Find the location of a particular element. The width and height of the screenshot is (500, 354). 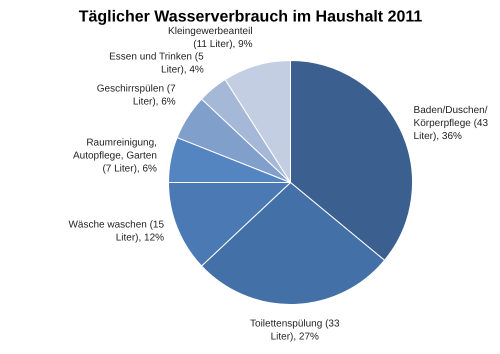

slice-label: Essen und Trinken (5 Liter), 4% is located at coordinates (156, 64).